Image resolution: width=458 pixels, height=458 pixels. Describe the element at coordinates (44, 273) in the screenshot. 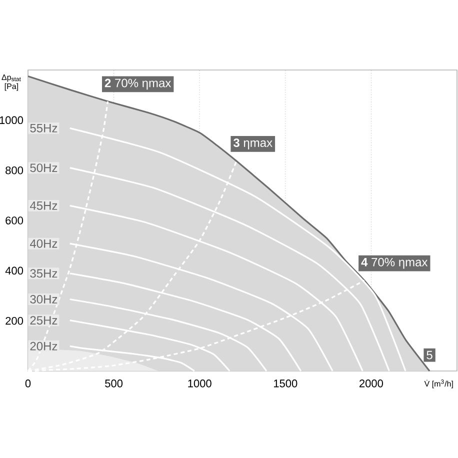

I see `series-label: 35Hz` at that location.